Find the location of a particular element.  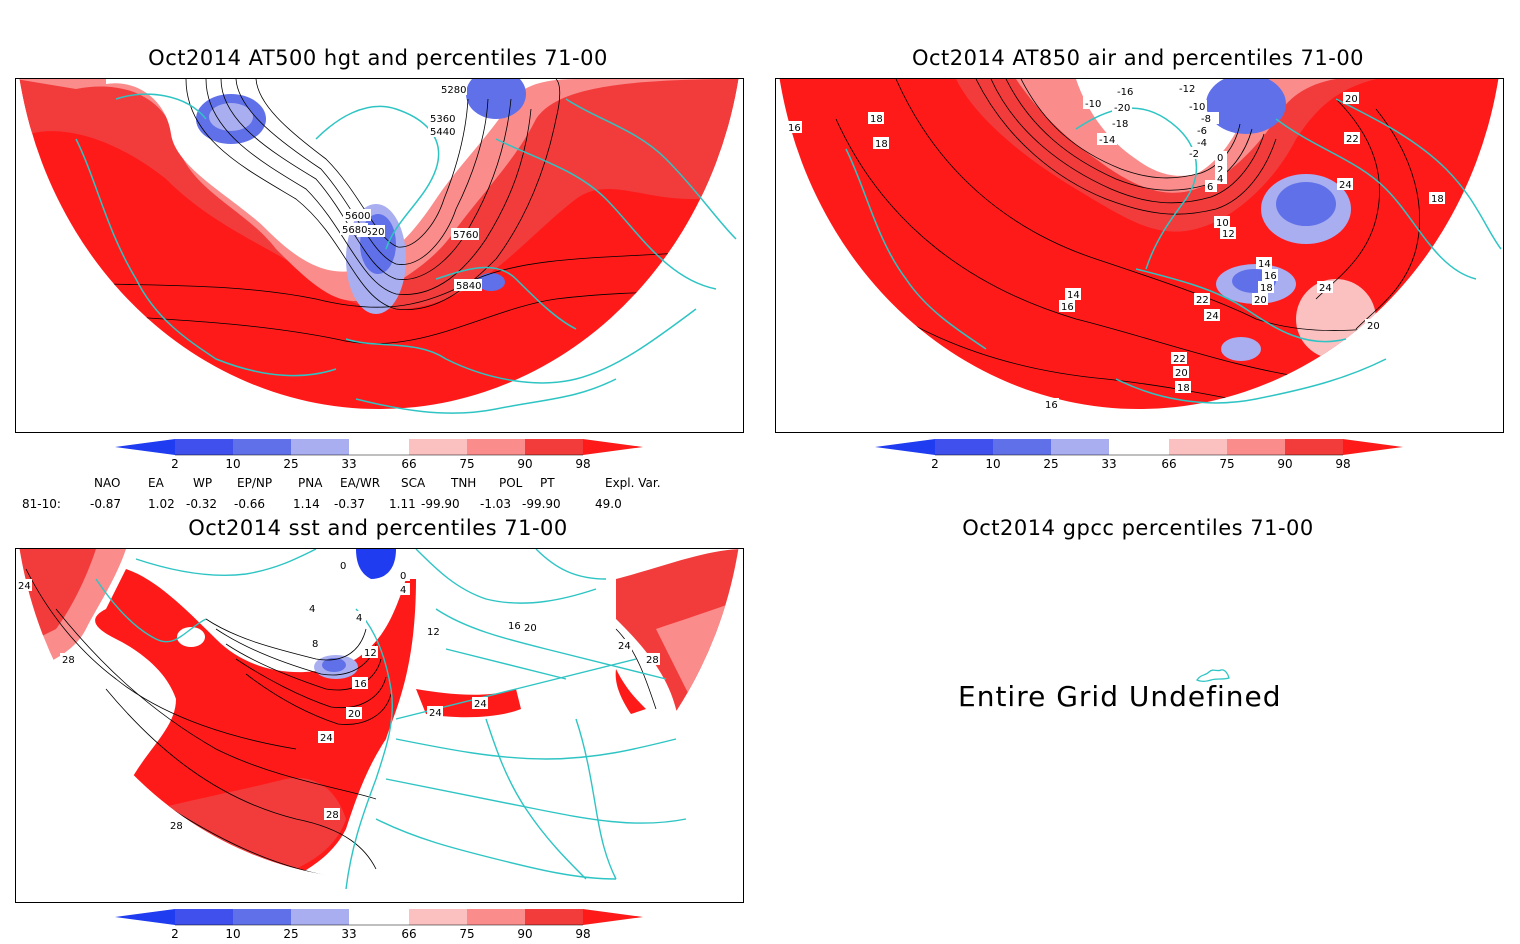

panel-title-air850: Oct2014 AT850 air and percentiles 71-00 is located at coordinates (1138, 58).